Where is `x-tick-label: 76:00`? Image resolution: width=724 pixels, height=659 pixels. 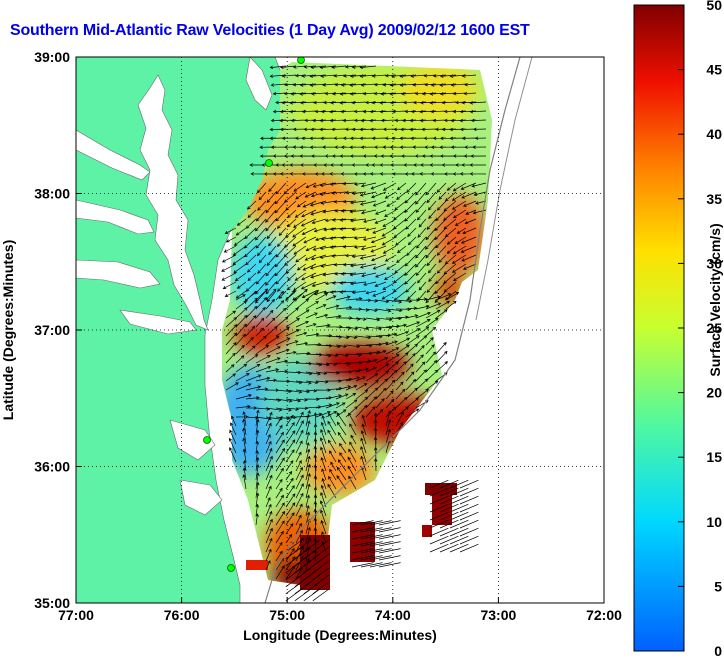 x-tick-label: 76:00 is located at coordinates (182, 615).